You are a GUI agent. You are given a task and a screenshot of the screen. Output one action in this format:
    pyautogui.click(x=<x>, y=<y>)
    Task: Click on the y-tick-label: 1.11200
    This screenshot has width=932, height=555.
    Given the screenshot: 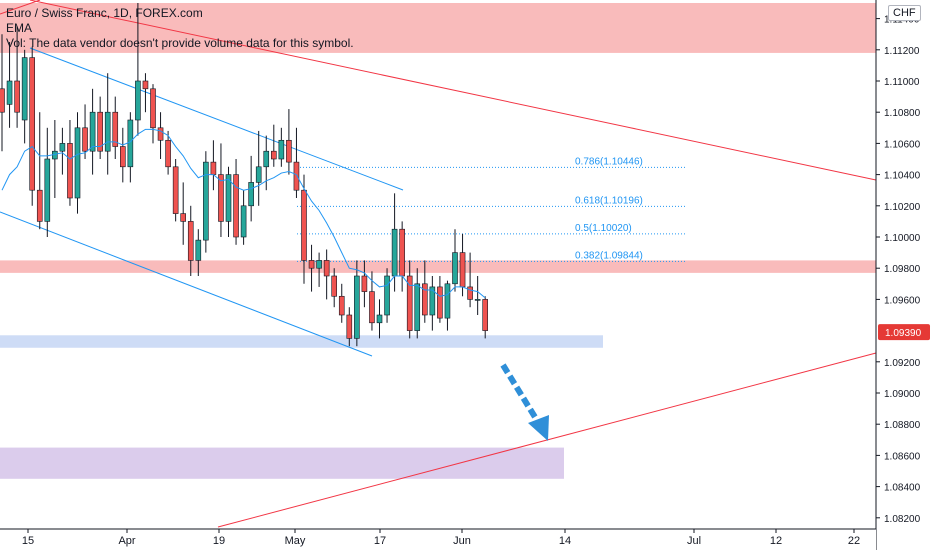 What is the action you would take?
    pyautogui.click(x=902, y=51)
    